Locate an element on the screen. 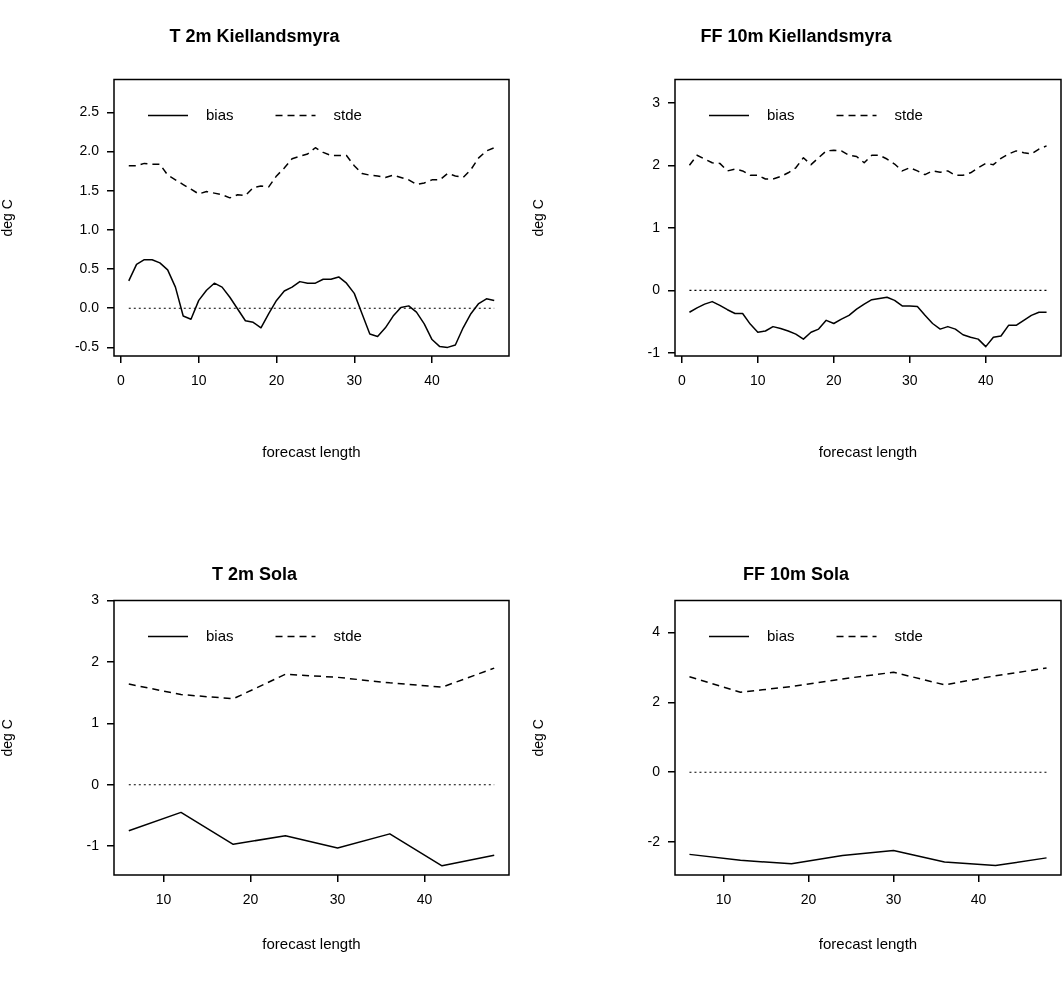  chart-title: FF 10m Kiellandsmyra is located at coordinates (796, 35).